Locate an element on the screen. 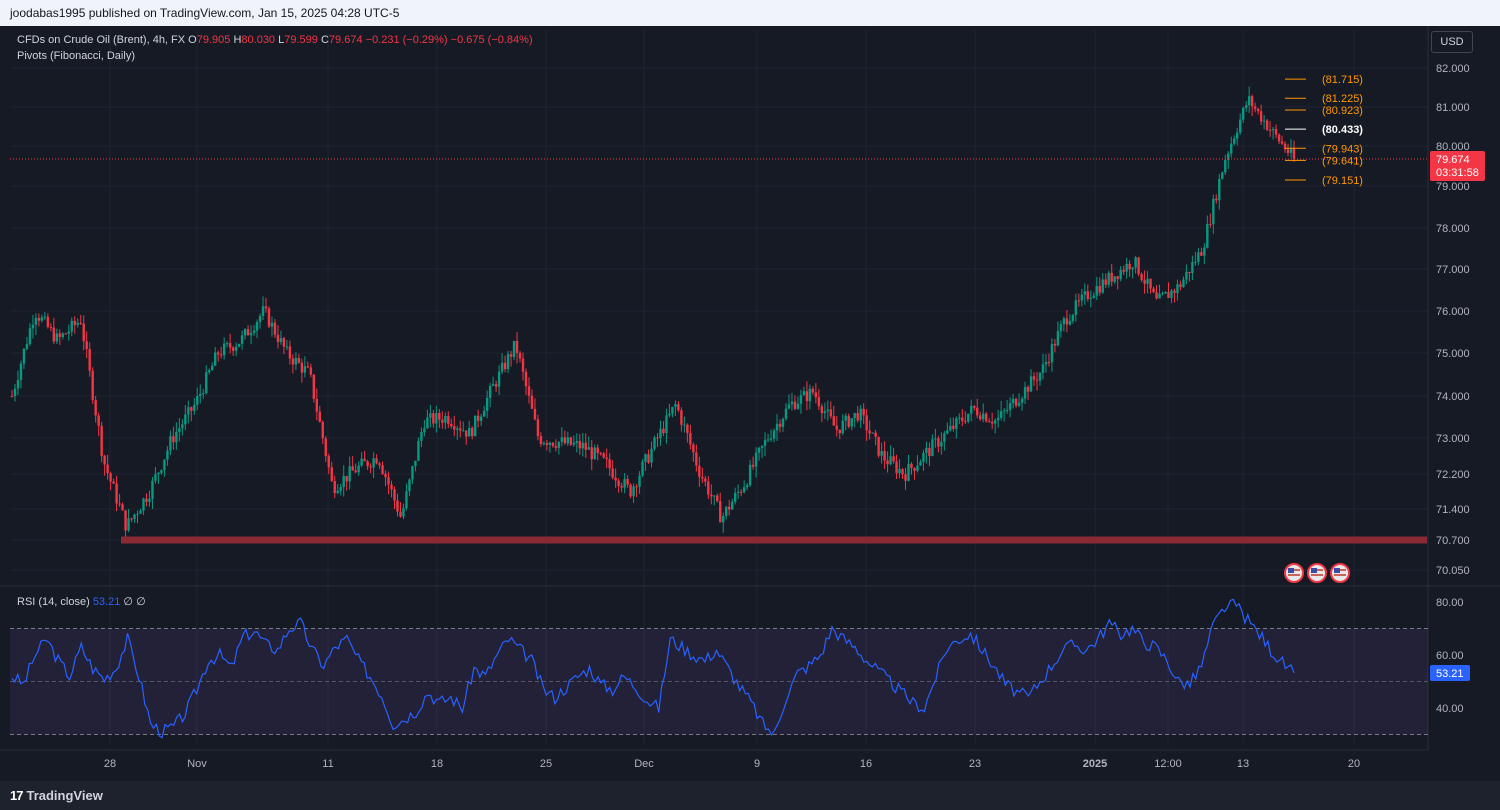  time-tick-label: 11 is located at coordinates (327, 764).